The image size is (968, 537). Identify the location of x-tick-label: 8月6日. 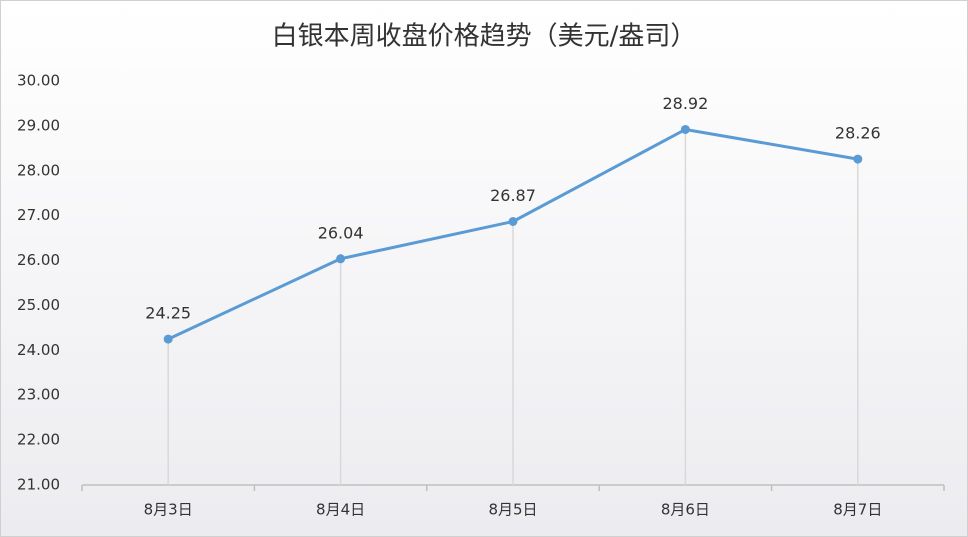
(685, 510).